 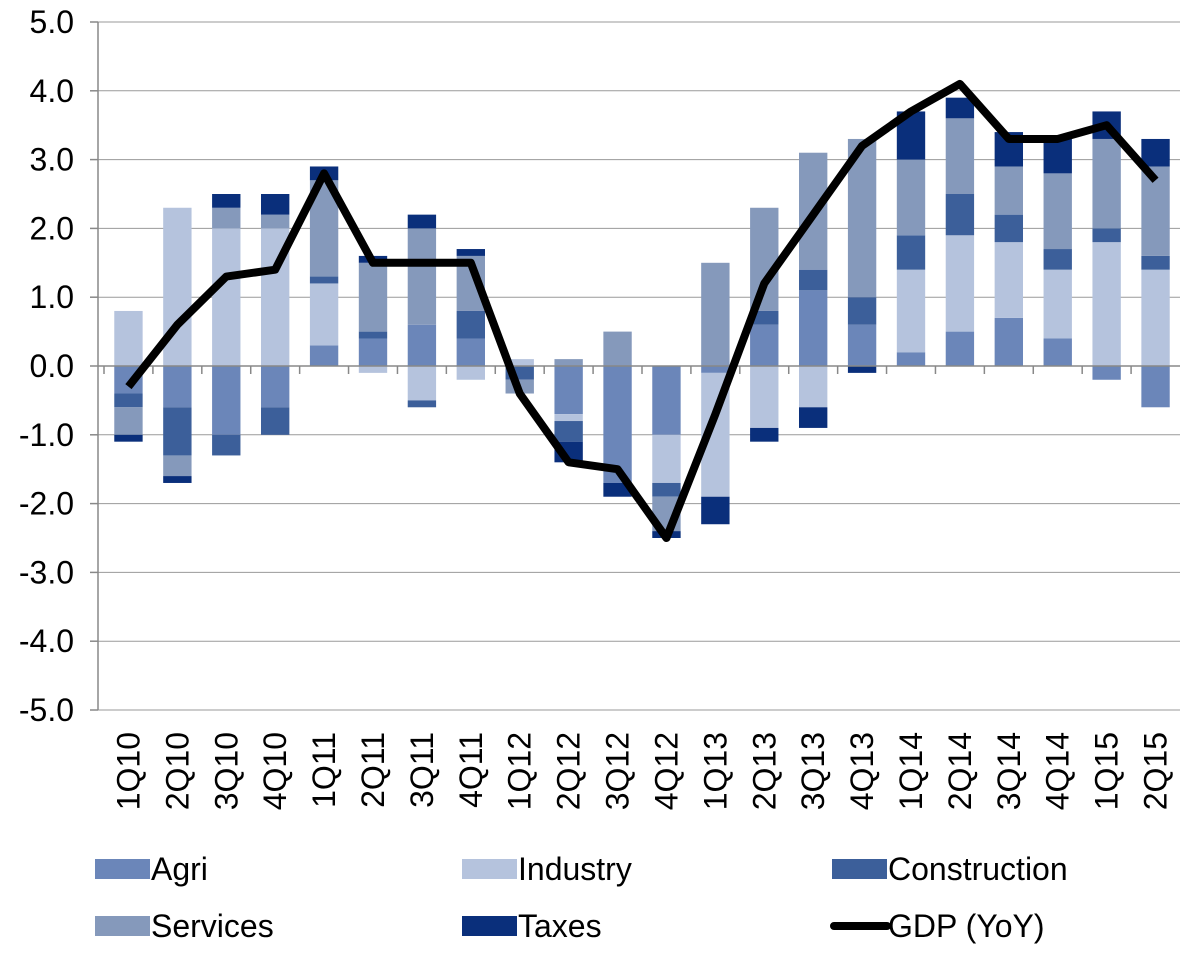 What do you see at coordinates (520, 771) in the screenshot?
I see `x-tick-label: 1Q12` at bounding box center [520, 771].